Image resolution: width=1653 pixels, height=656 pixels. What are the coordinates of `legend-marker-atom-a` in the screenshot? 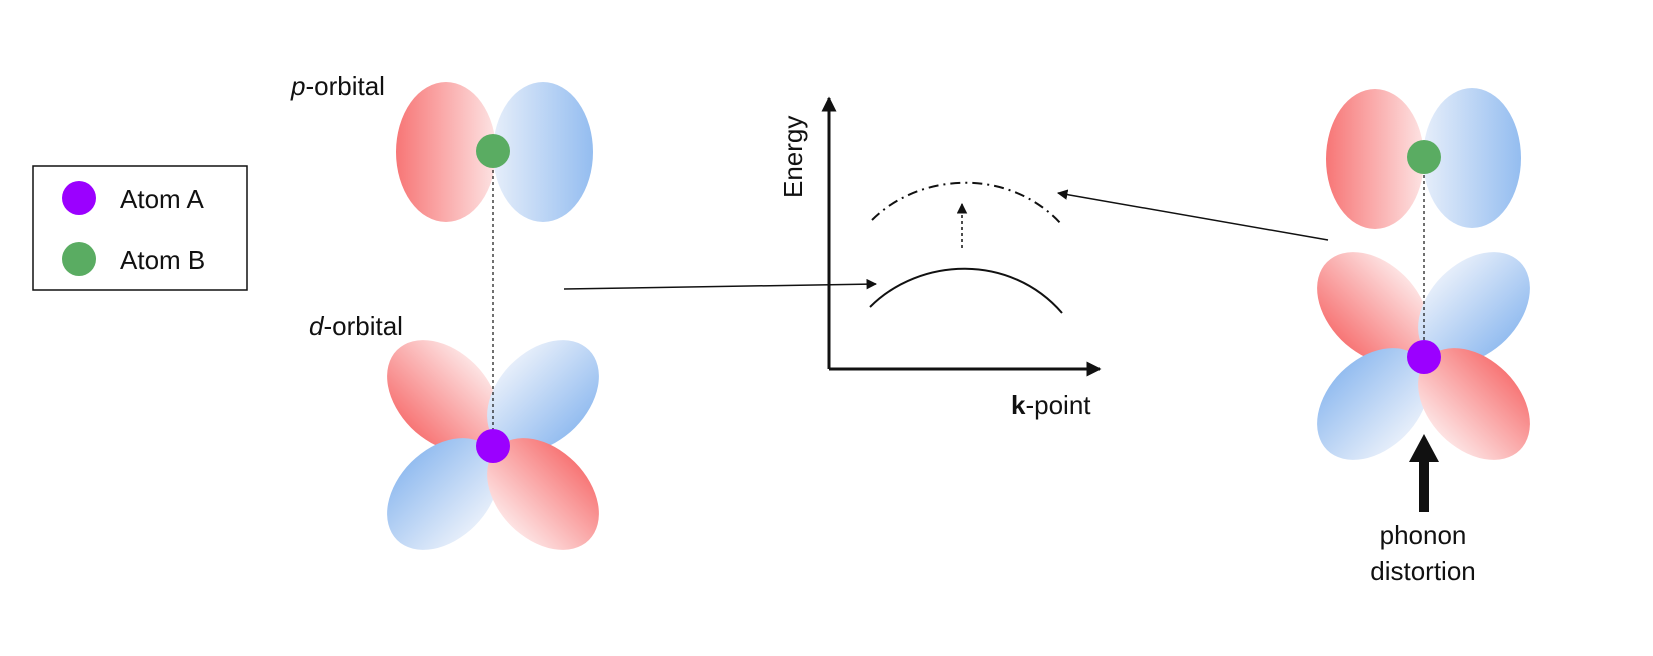 It's located at (79, 198).